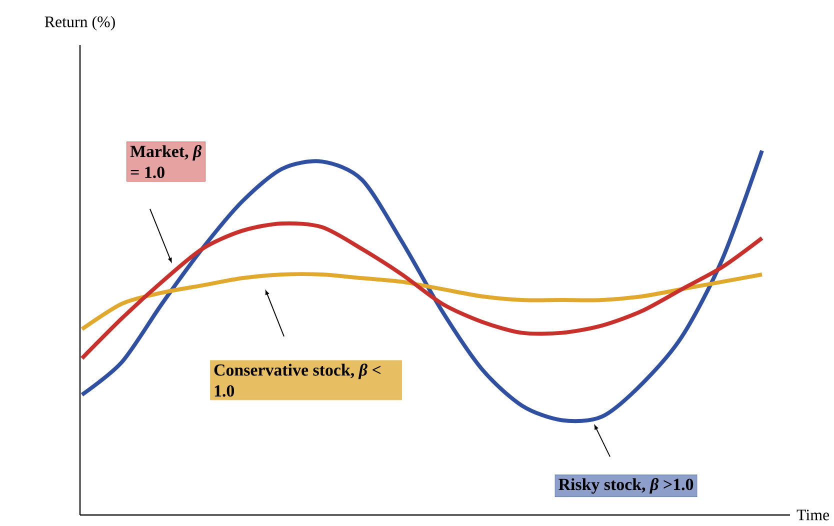 The width and height of the screenshot is (834, 526). Describe the element at coordinates (79, 23) in the screenshot. I see `text: Return (%)` at that location.